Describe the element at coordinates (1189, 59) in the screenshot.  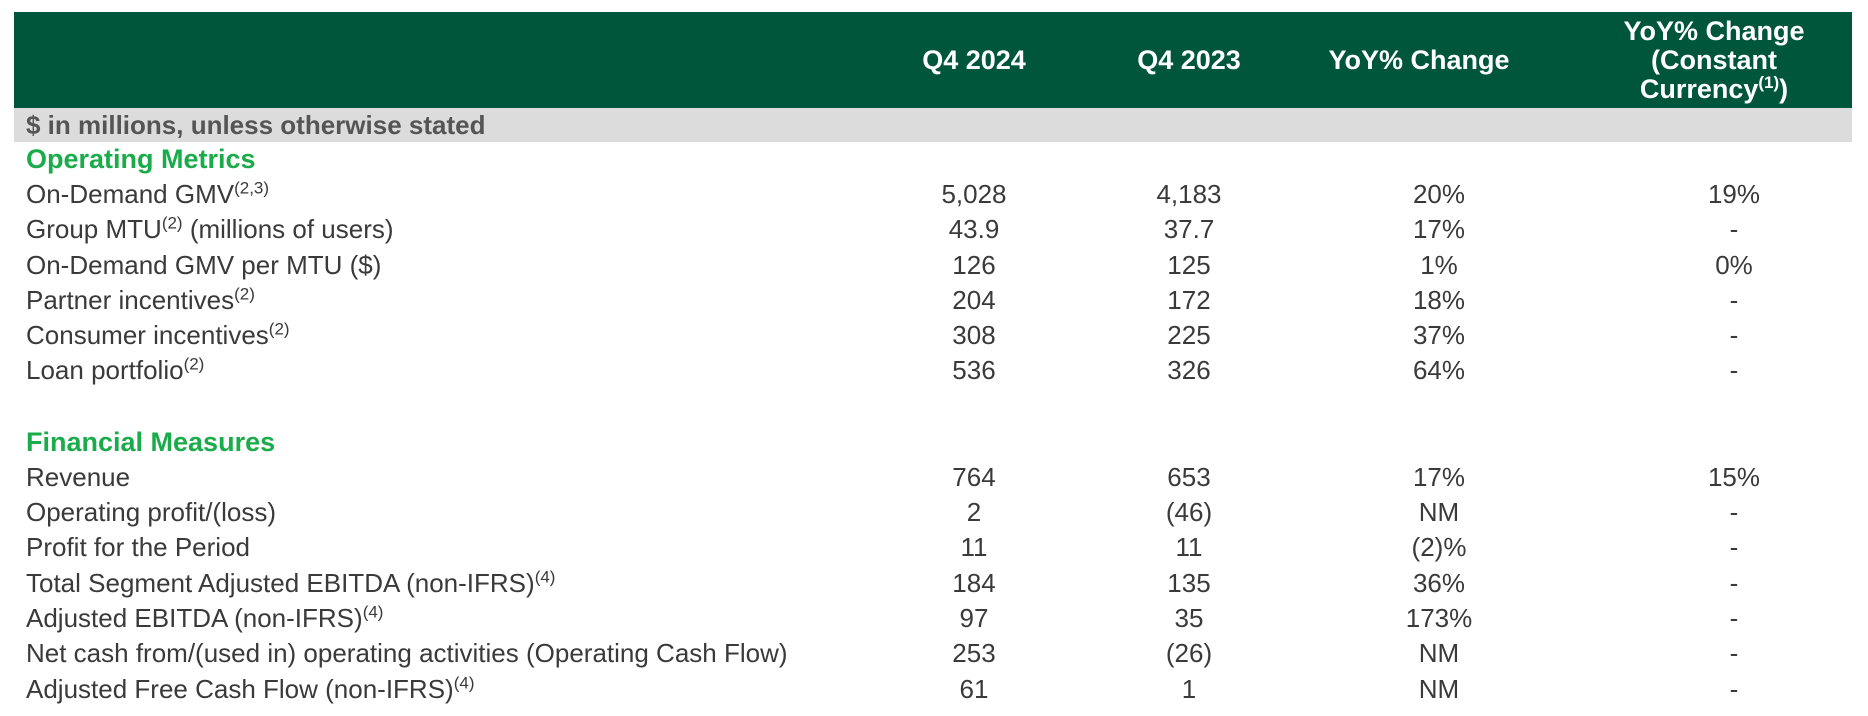
I see `header-q4-2023: Q4 2023` at that location.